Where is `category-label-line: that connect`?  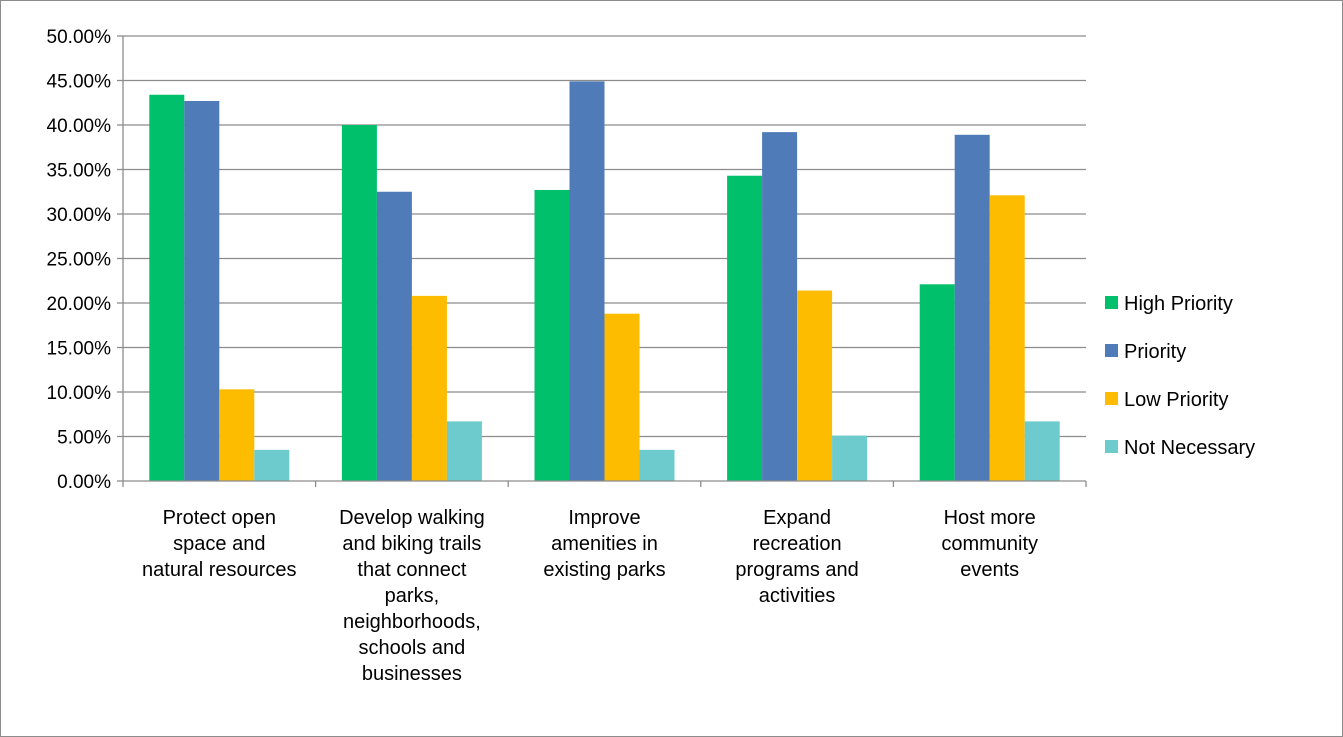 category-label-line: that connect is located at coordinates (411, 570).